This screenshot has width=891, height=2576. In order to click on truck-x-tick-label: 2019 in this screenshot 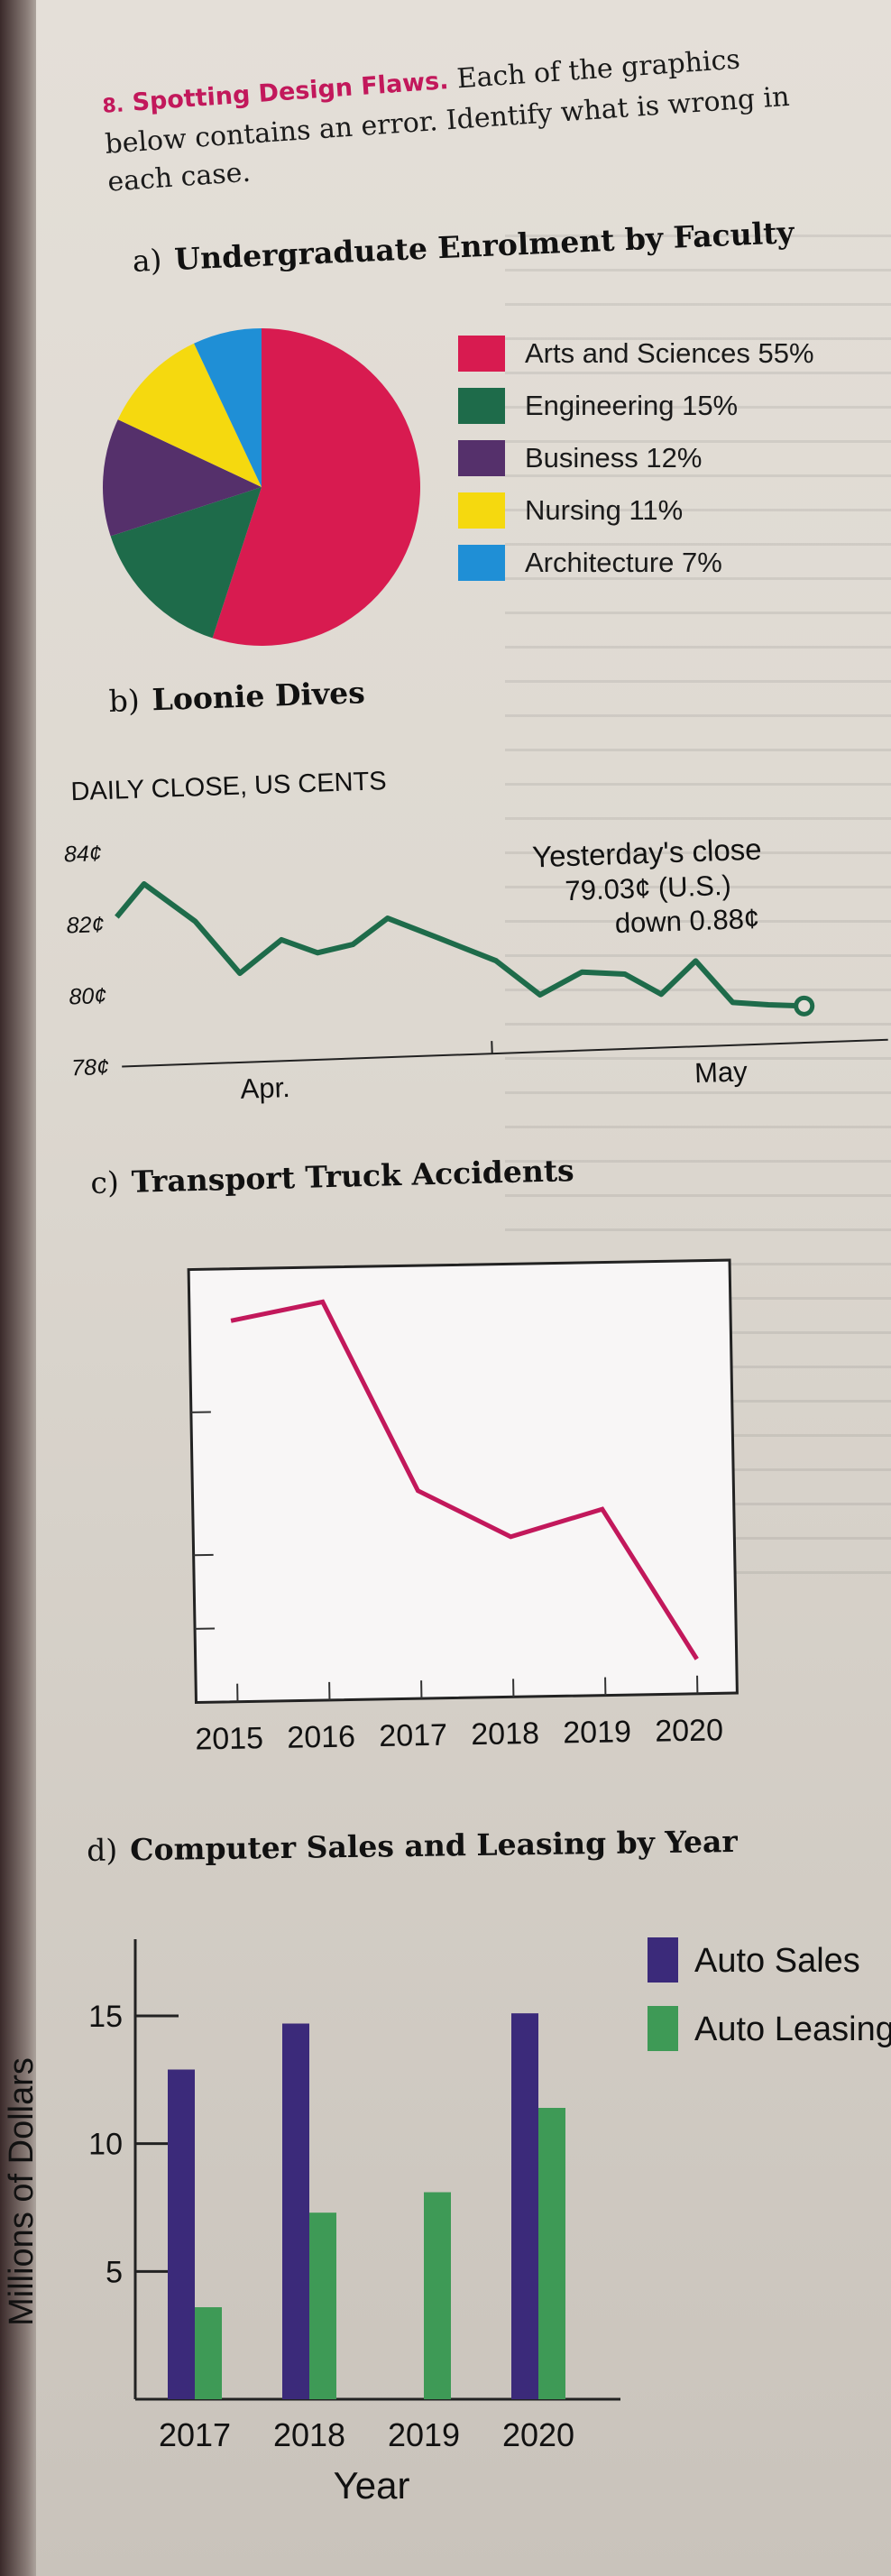, I will do `click(597, 1733)`.